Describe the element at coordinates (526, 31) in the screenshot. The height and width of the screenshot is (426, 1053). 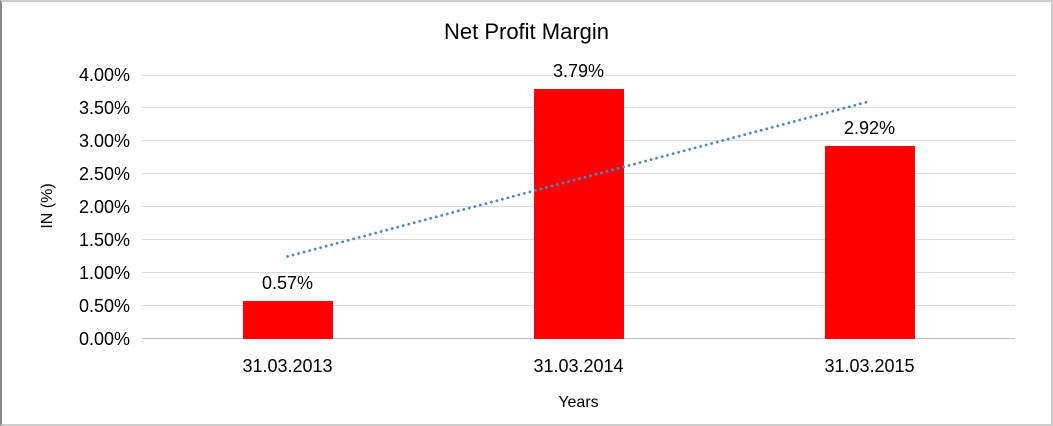
I see `chart-title: Net Profit Margin` at that location.